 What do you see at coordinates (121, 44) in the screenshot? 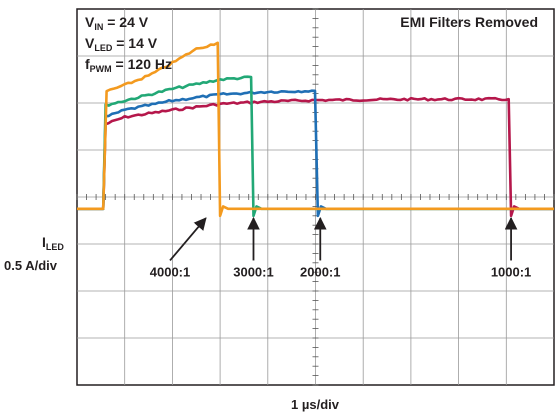
I see `condition-vled: VLED = 14 V` at bounding box center [121, 44].